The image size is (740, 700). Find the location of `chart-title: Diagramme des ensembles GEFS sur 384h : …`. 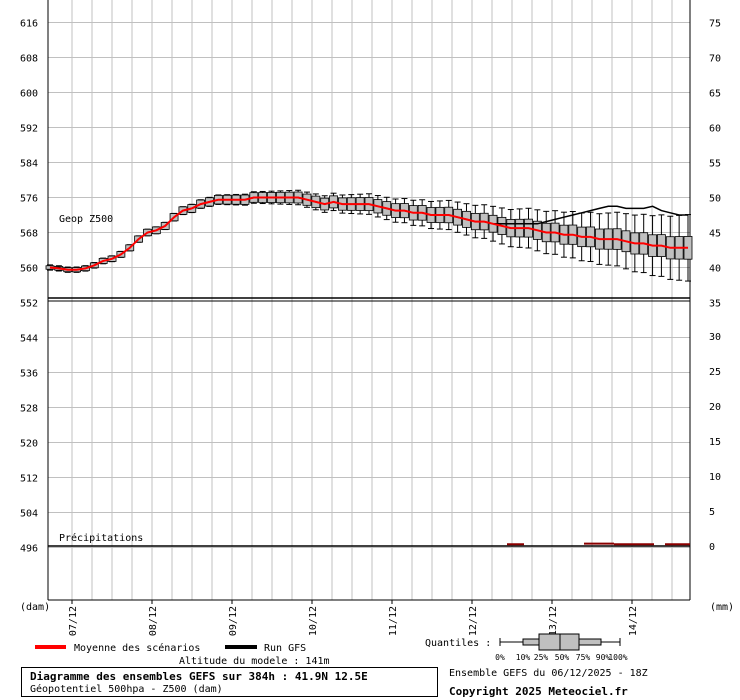

chart-title: Diagramme des ensembles GEFS sur 384h : … is located at coordinates (199, 676).